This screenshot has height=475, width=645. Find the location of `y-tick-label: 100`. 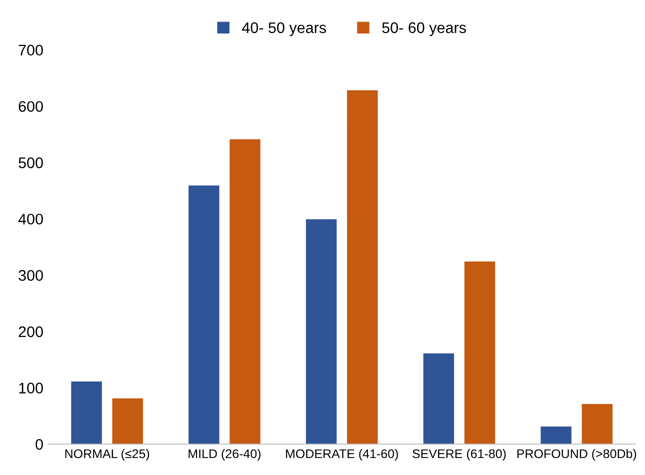

y-tick-label: 100 is located at coordinates (31, 388).